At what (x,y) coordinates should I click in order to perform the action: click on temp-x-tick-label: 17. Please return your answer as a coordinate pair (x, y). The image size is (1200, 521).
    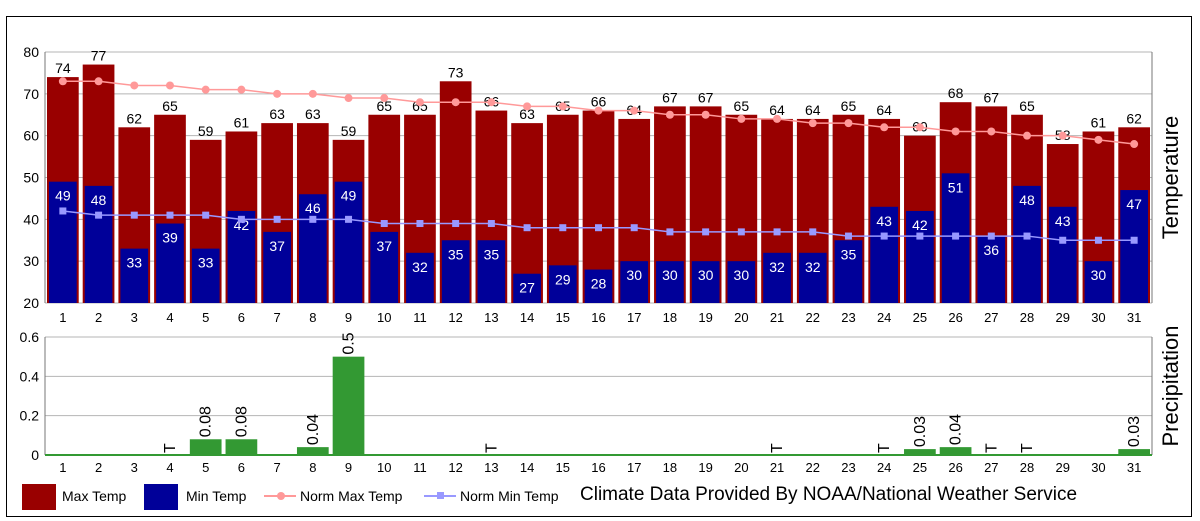
    Looking at the image, I should click on (634, 317).